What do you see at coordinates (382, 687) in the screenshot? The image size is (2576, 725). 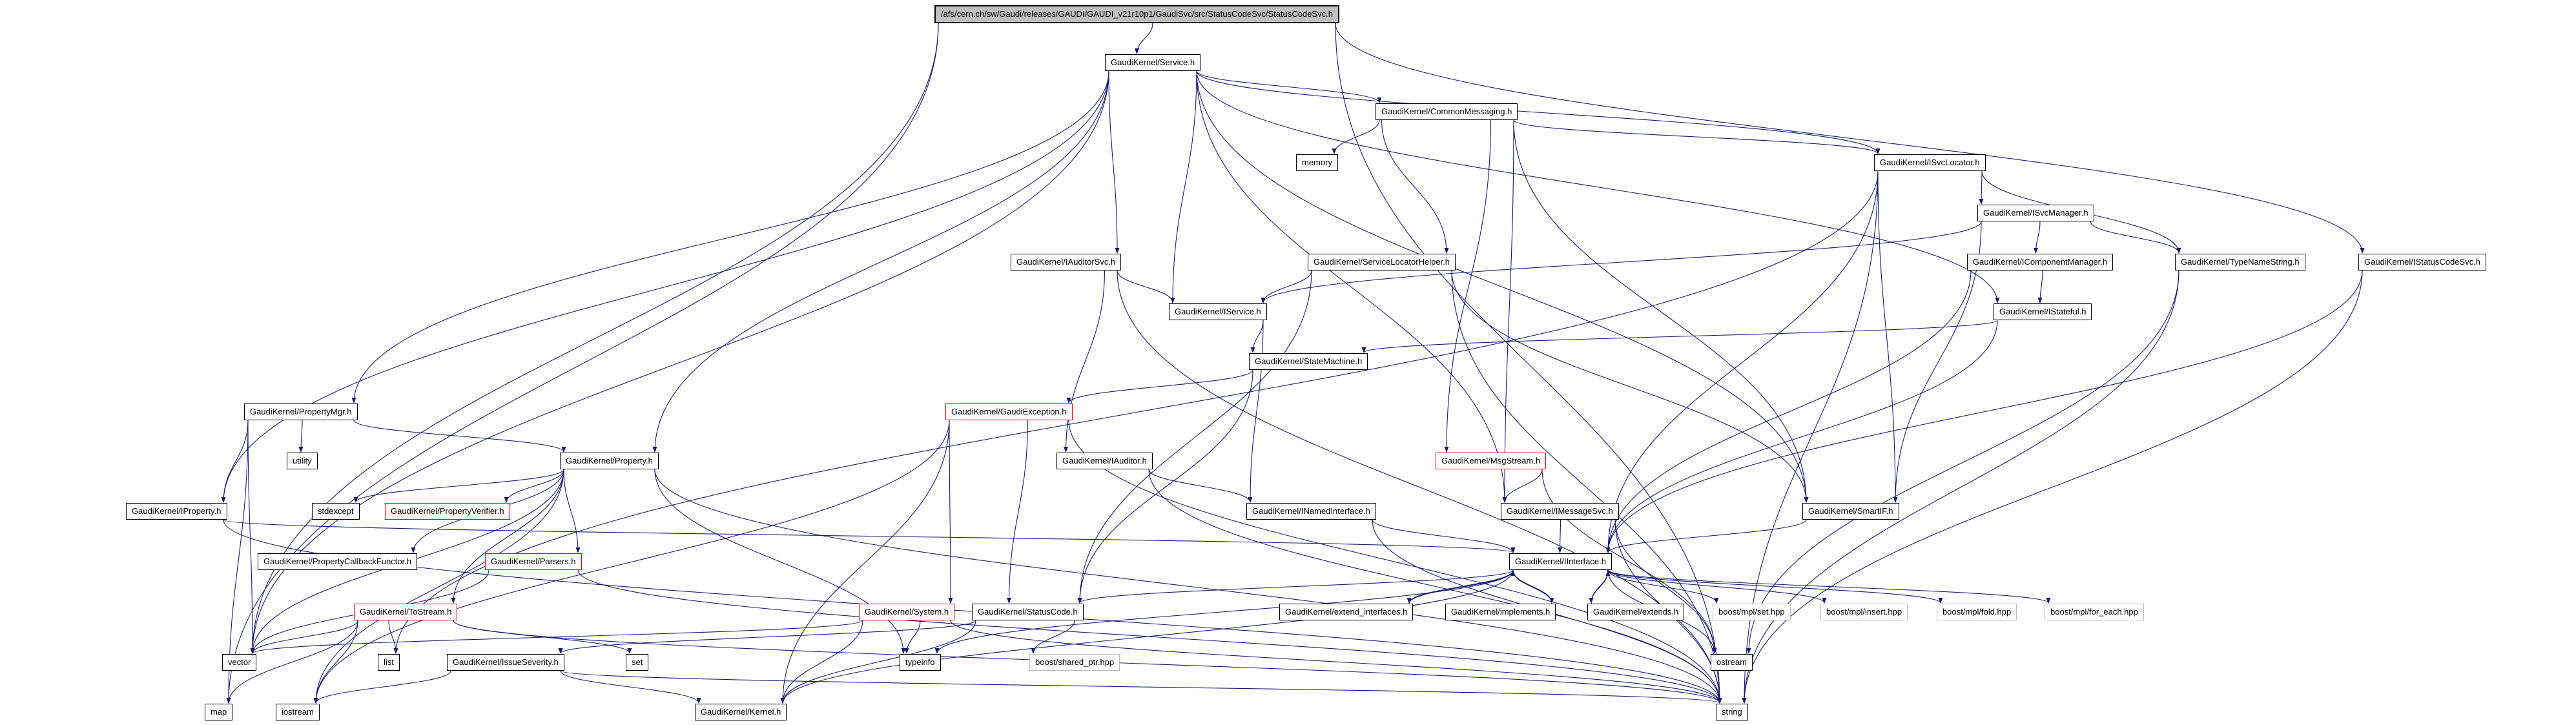 I see `include-edge-issueseverity-to-iostream` at bounding box center [382, 687].